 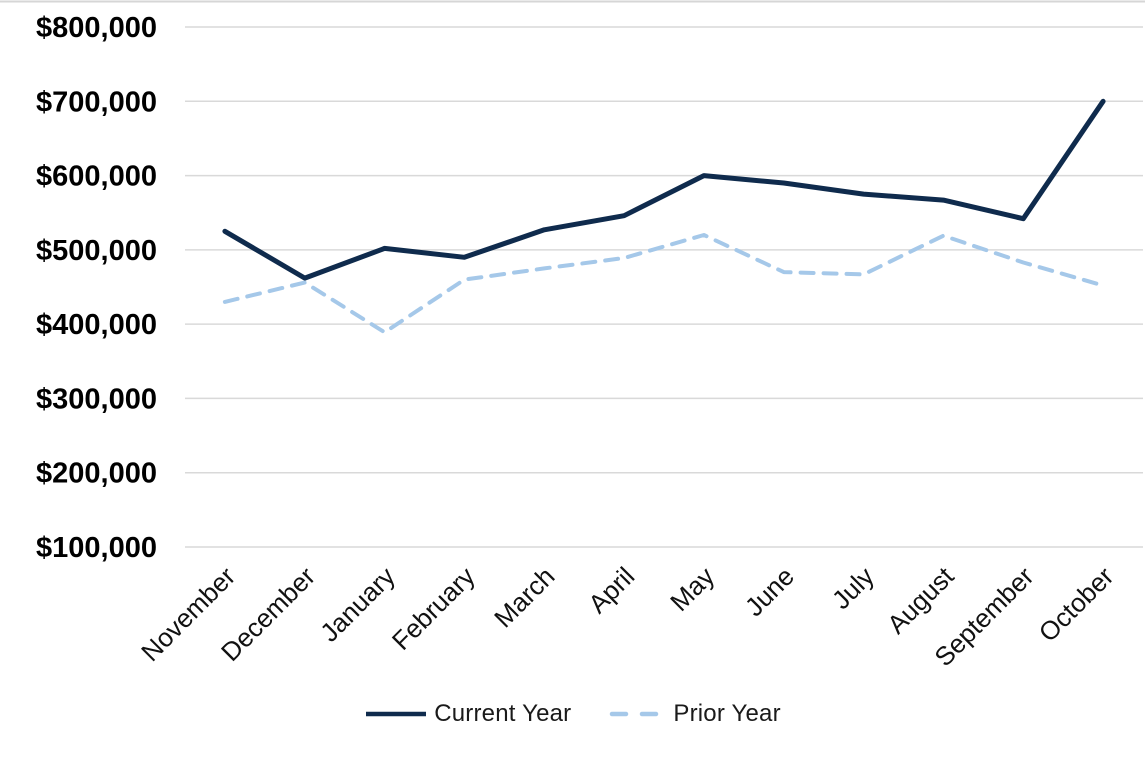 I want to click on legend-label-prior-year: Prior Year, so click(x=727, y=713).